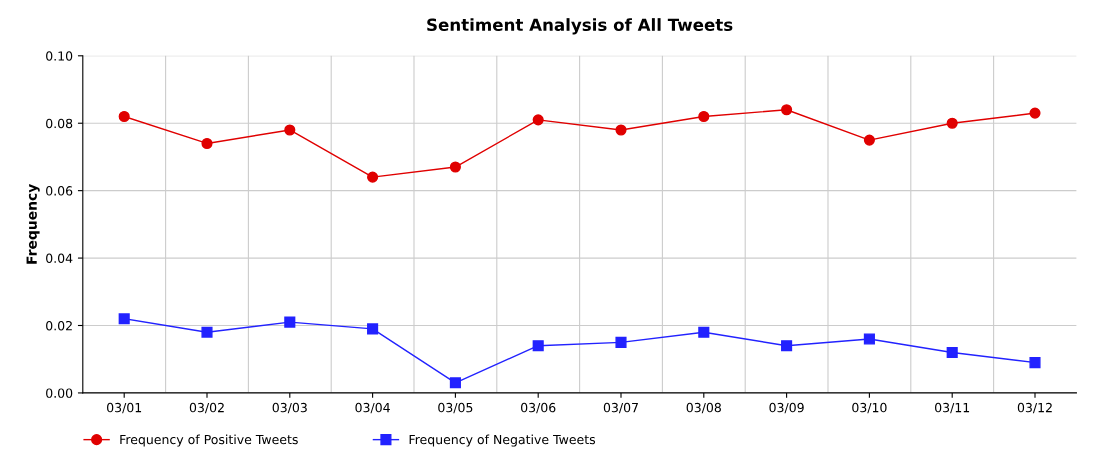  Describe the element at coordinates (869, 408) in the screenshot. I see `x-tick-label: 03/10` at that location.